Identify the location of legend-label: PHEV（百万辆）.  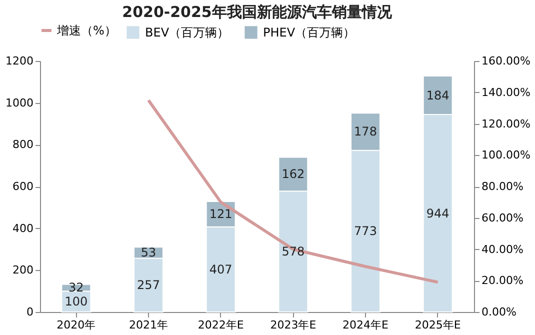
(309, 32).